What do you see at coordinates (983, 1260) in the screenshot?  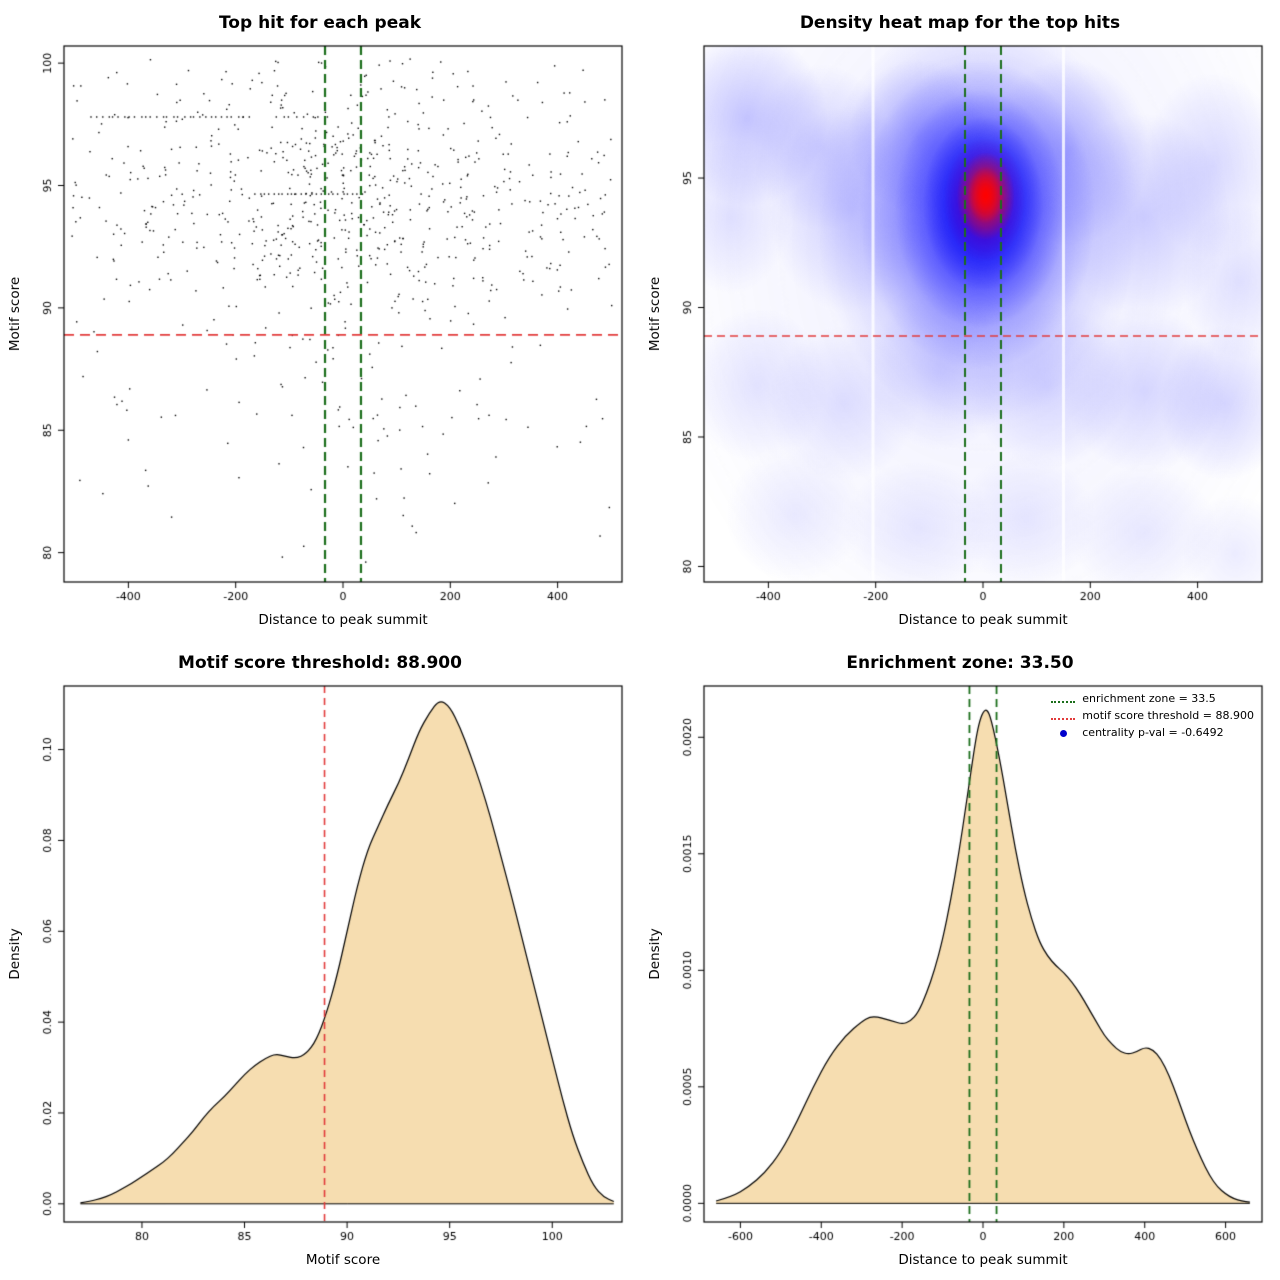 I see `enrichment-zone-xlabel: Distance to peak summit` at bounding box center [983, 1260].